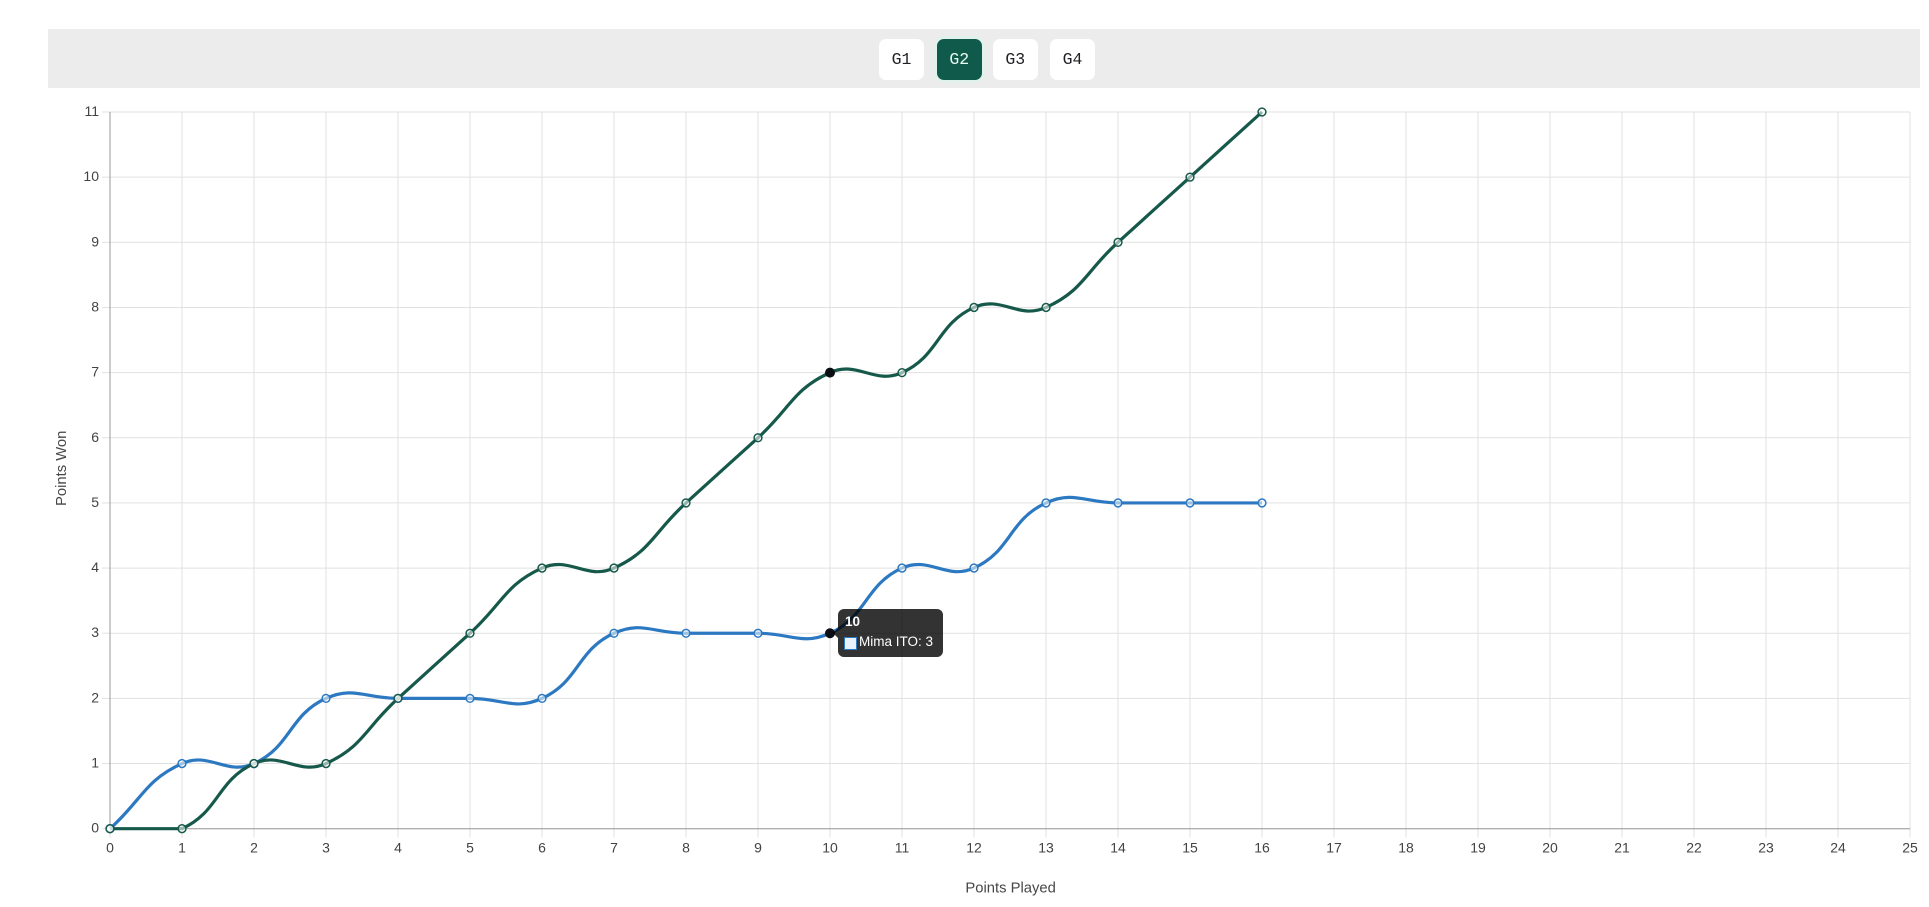 The image size is (1929, 907). Describe the element at coordinates (1838, 847) in the screenshot. I see `svg-text: 24` at that location.